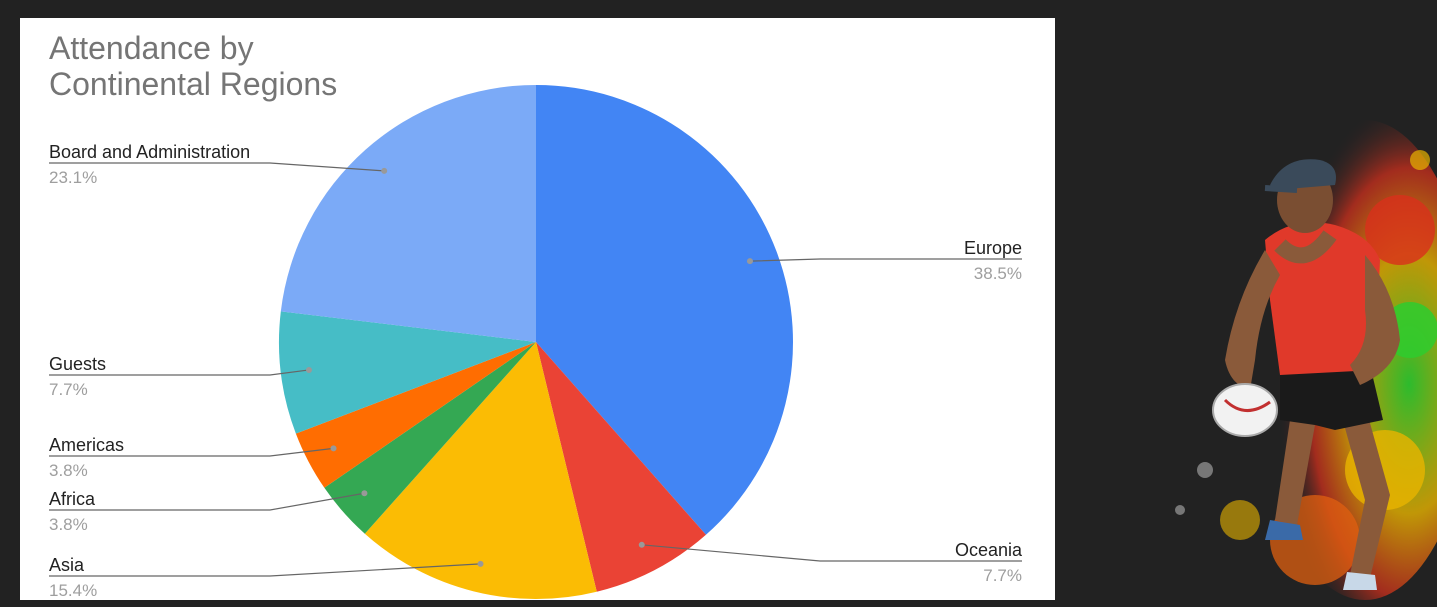 This screenshot has width=1437, height=607. What do you see at coordinates (193, 66) in the screenshot?
I see `chart-title: Attendance by Continental Regions` at bounding box center [193, 66].